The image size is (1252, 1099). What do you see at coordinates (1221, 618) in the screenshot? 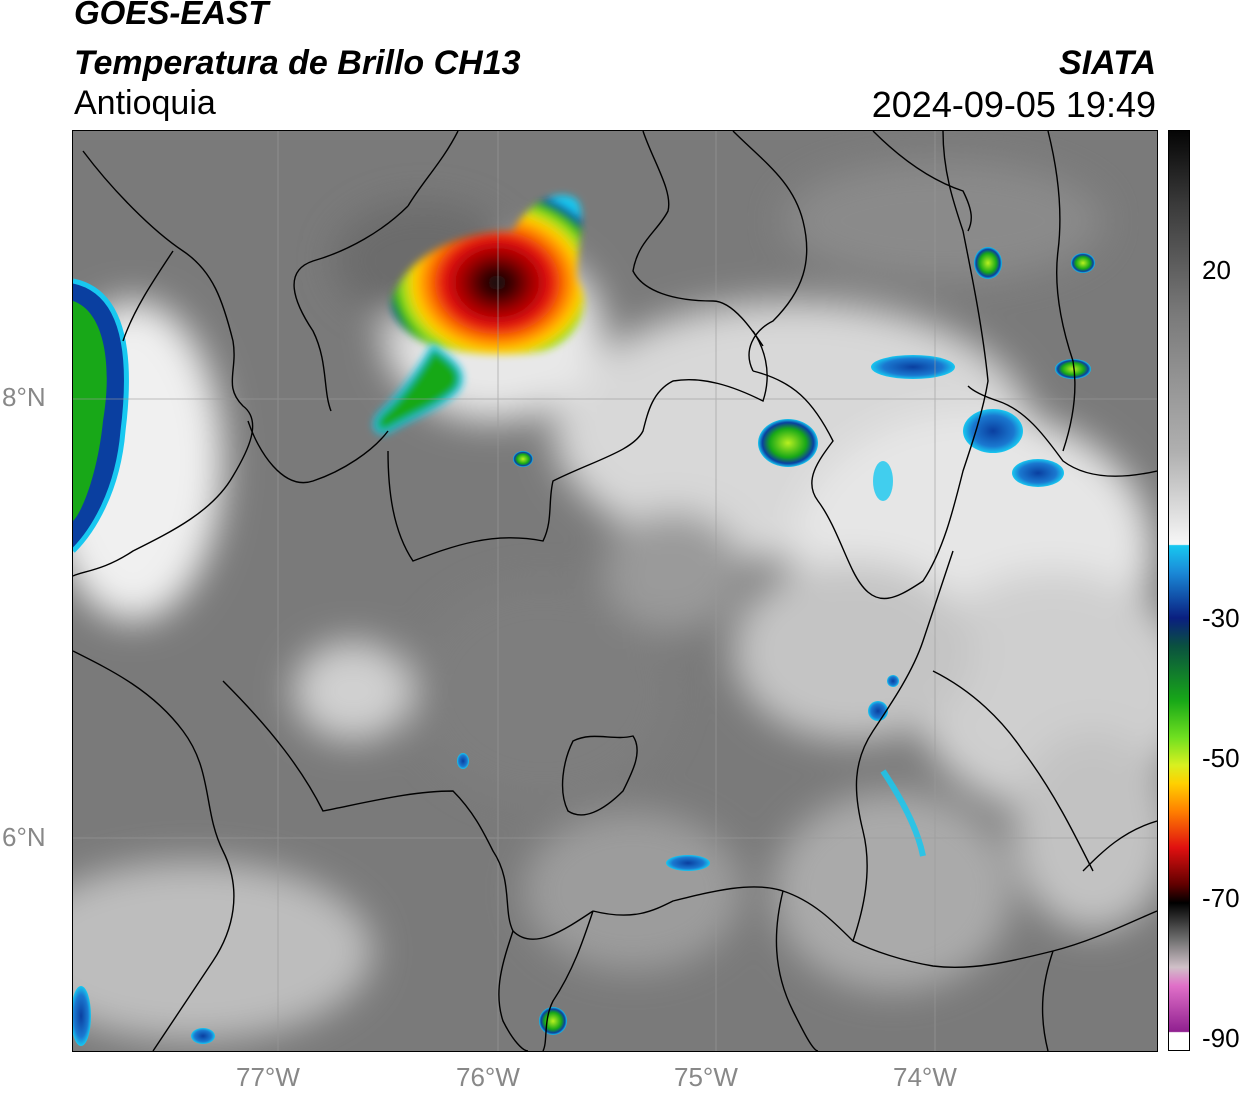
I see `colorbar-tick-minus30: -30` at bounding box center [1221, 618].